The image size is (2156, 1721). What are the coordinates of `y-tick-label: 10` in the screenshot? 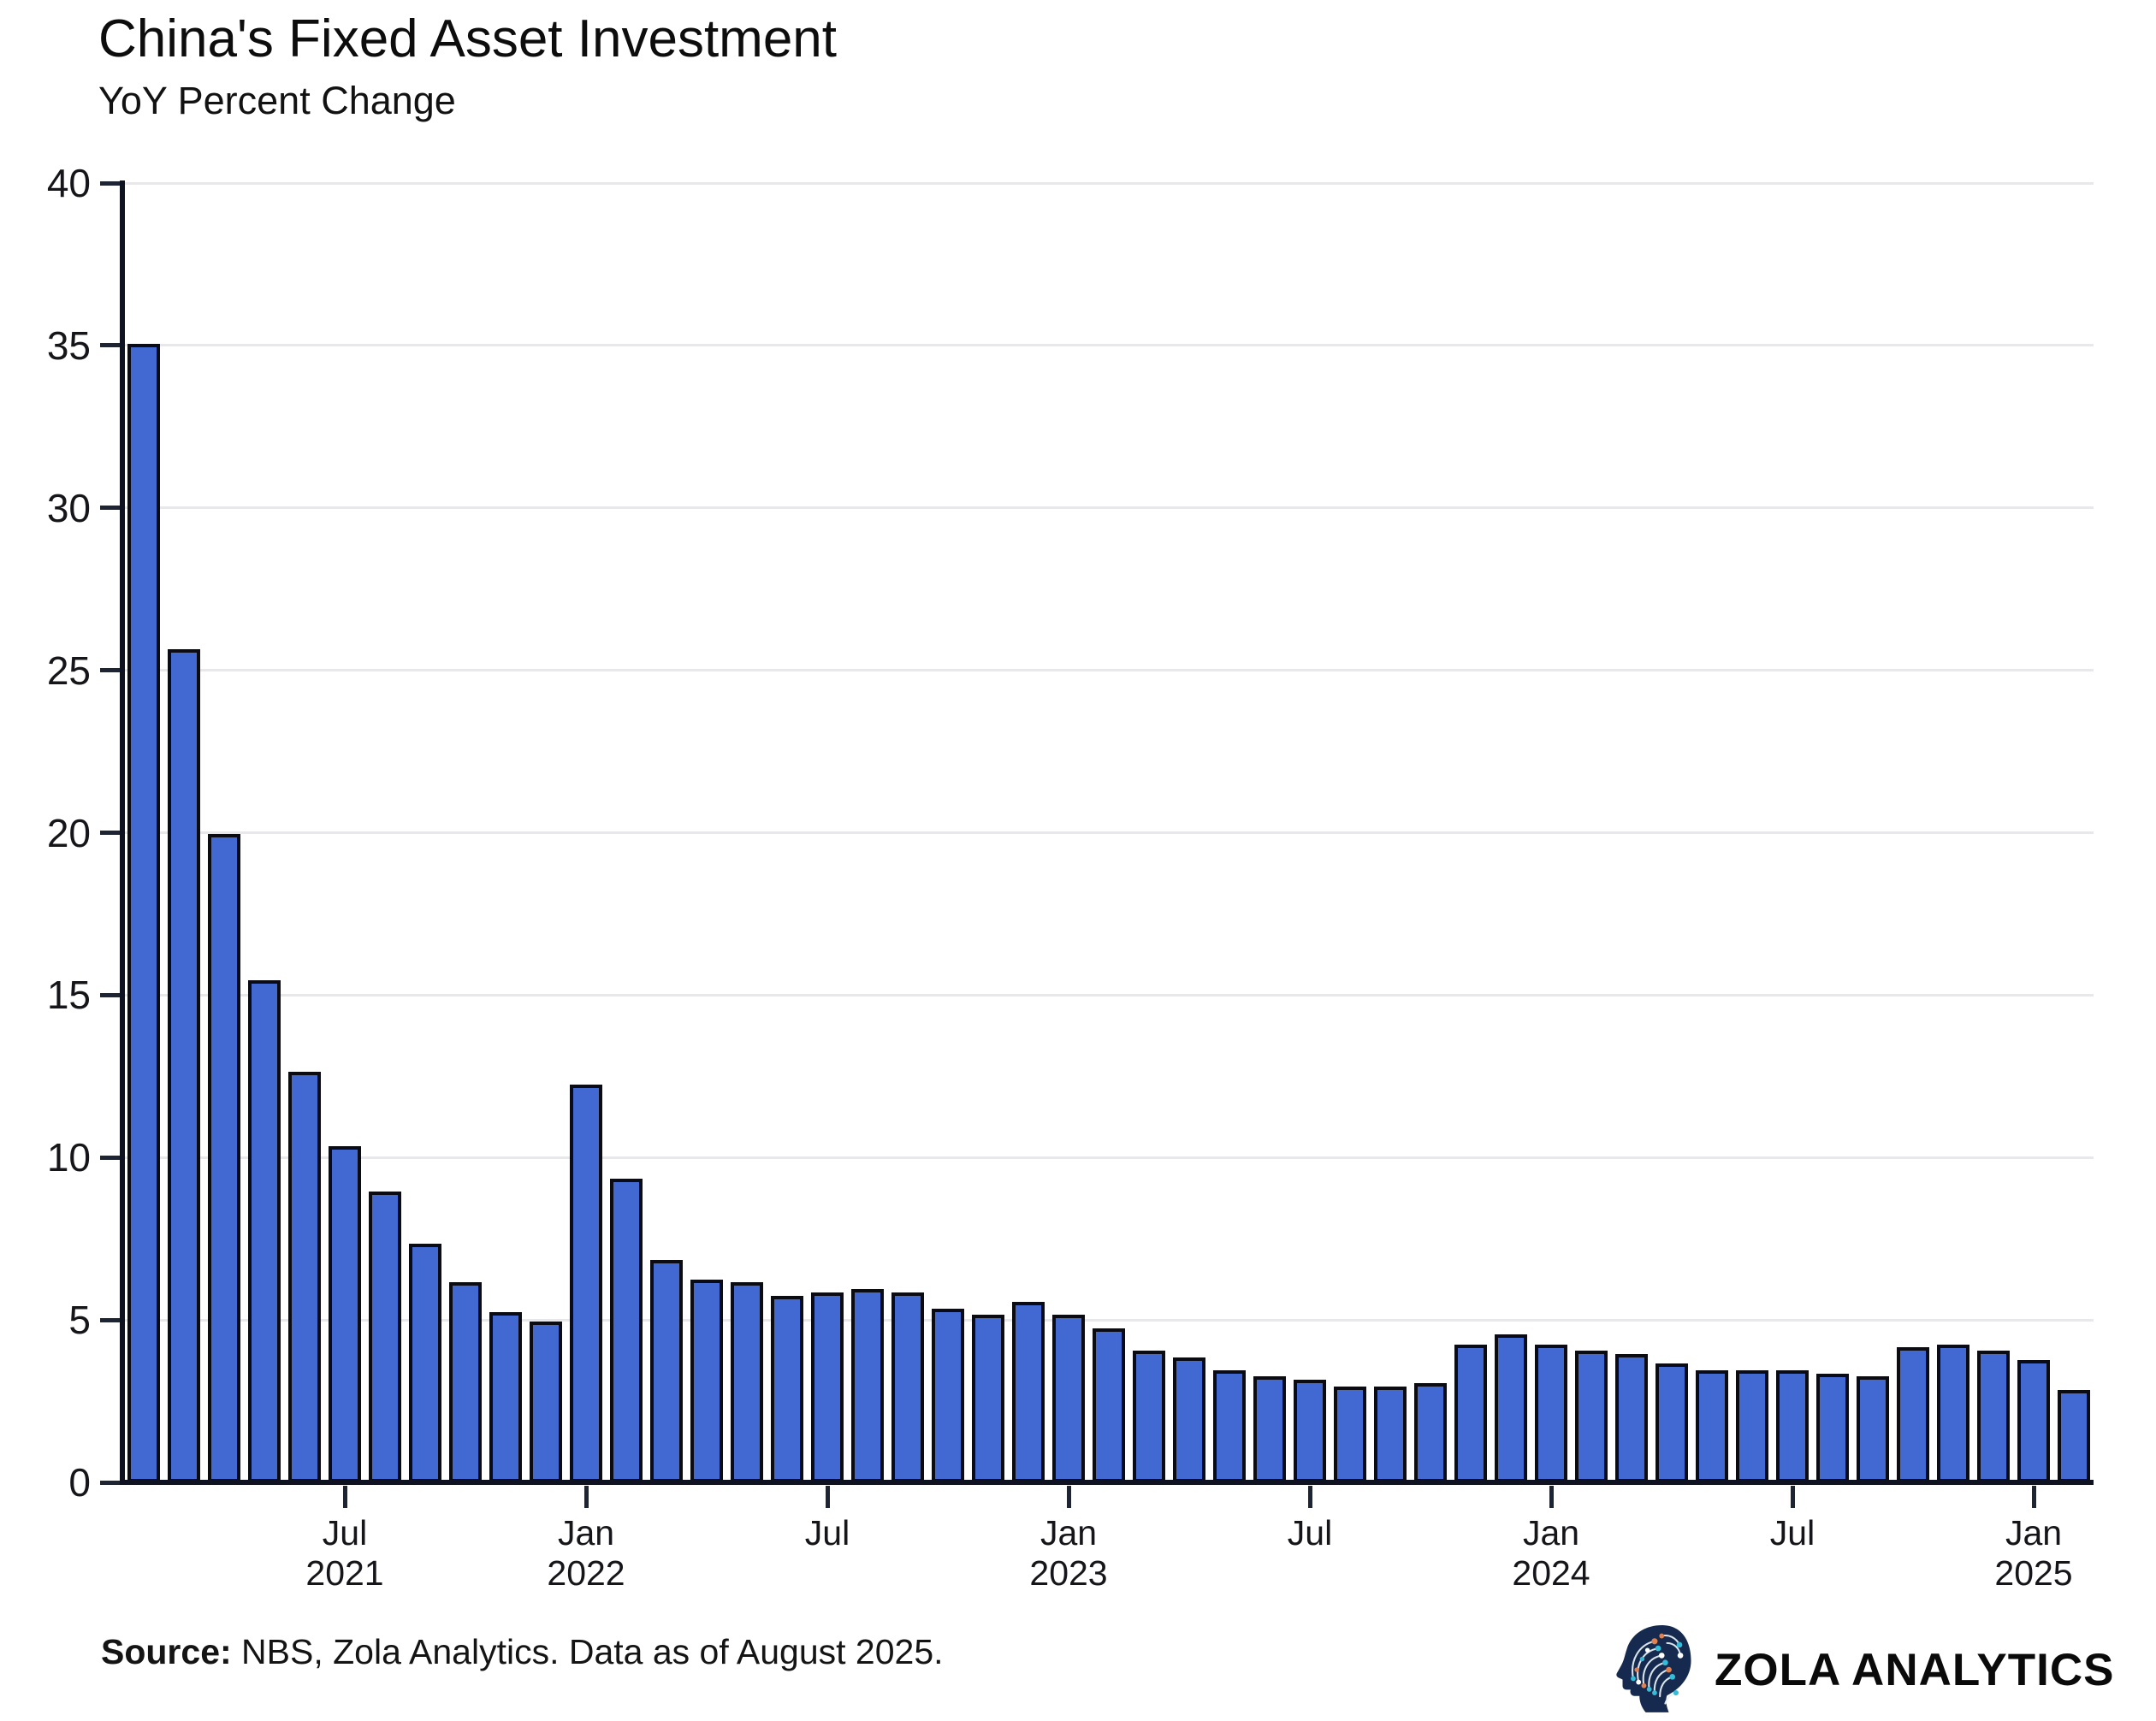 It's located at (68, 1157).